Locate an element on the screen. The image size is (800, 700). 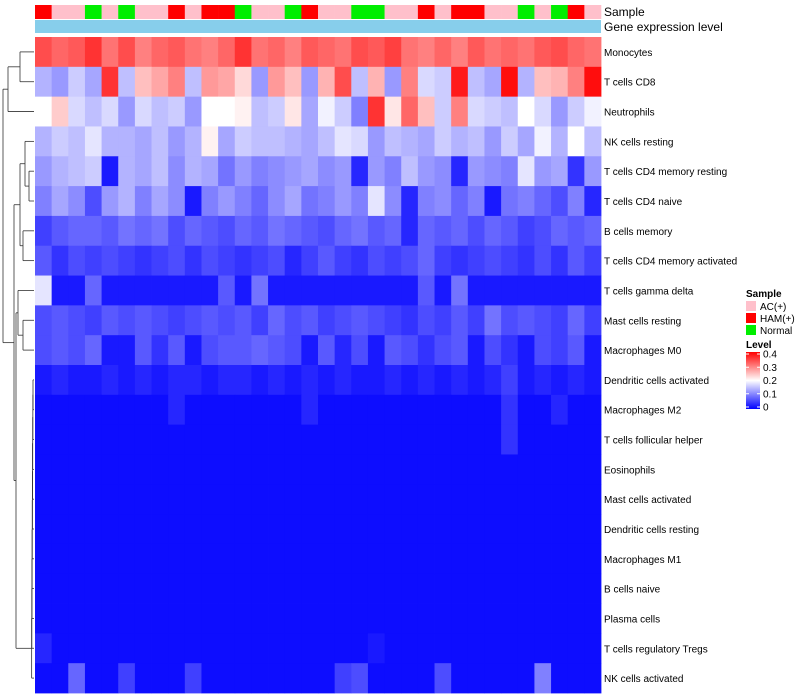
row-label: B cells naive is located at coordinates (632, 590).